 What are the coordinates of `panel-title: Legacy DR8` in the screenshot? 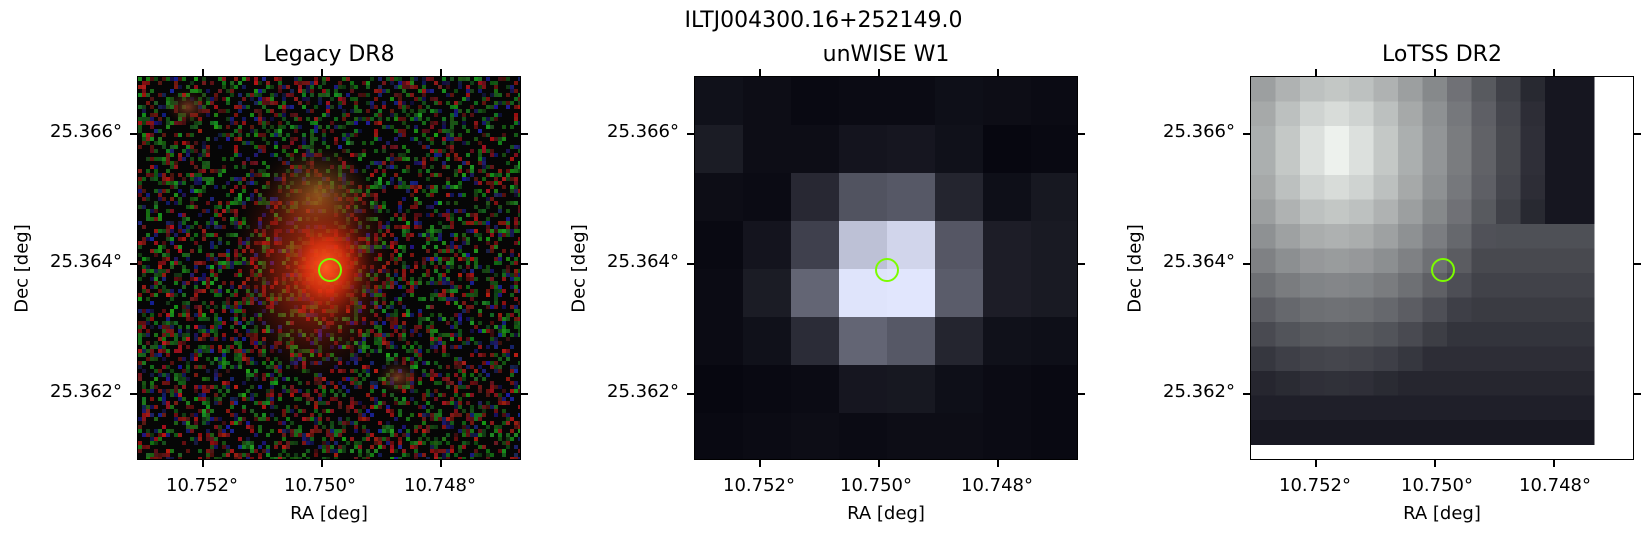 It's located at (329, 54).